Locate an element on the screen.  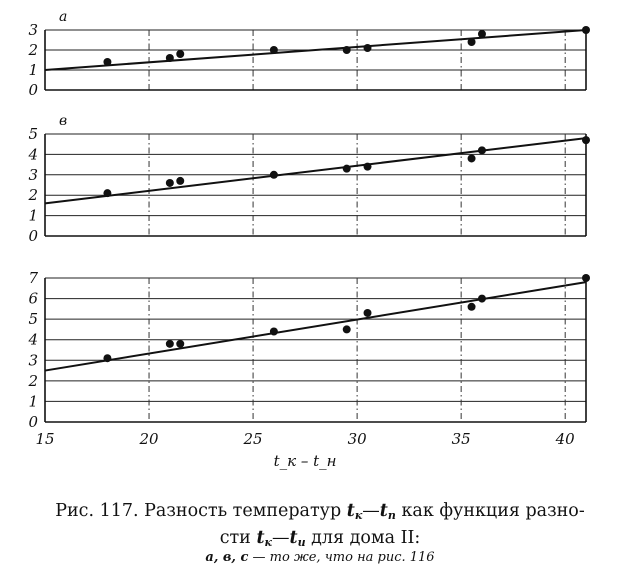
caption-text-2: как функция разно- is located at coordinates (493, 511).